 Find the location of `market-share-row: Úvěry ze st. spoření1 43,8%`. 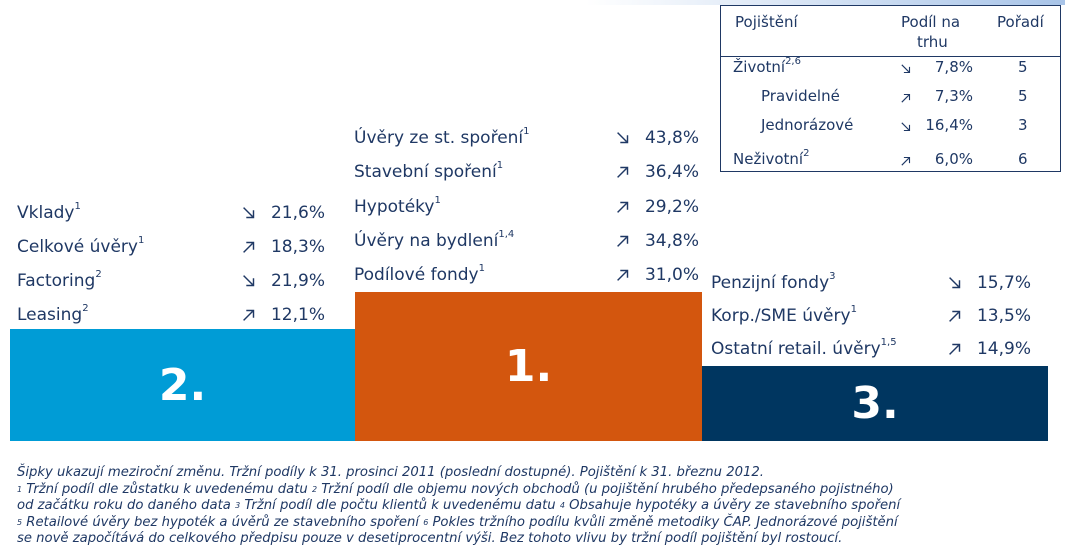

market-share-row: Úvěry ze st. spoření1 43,8% is located at coordinates (526, 138).